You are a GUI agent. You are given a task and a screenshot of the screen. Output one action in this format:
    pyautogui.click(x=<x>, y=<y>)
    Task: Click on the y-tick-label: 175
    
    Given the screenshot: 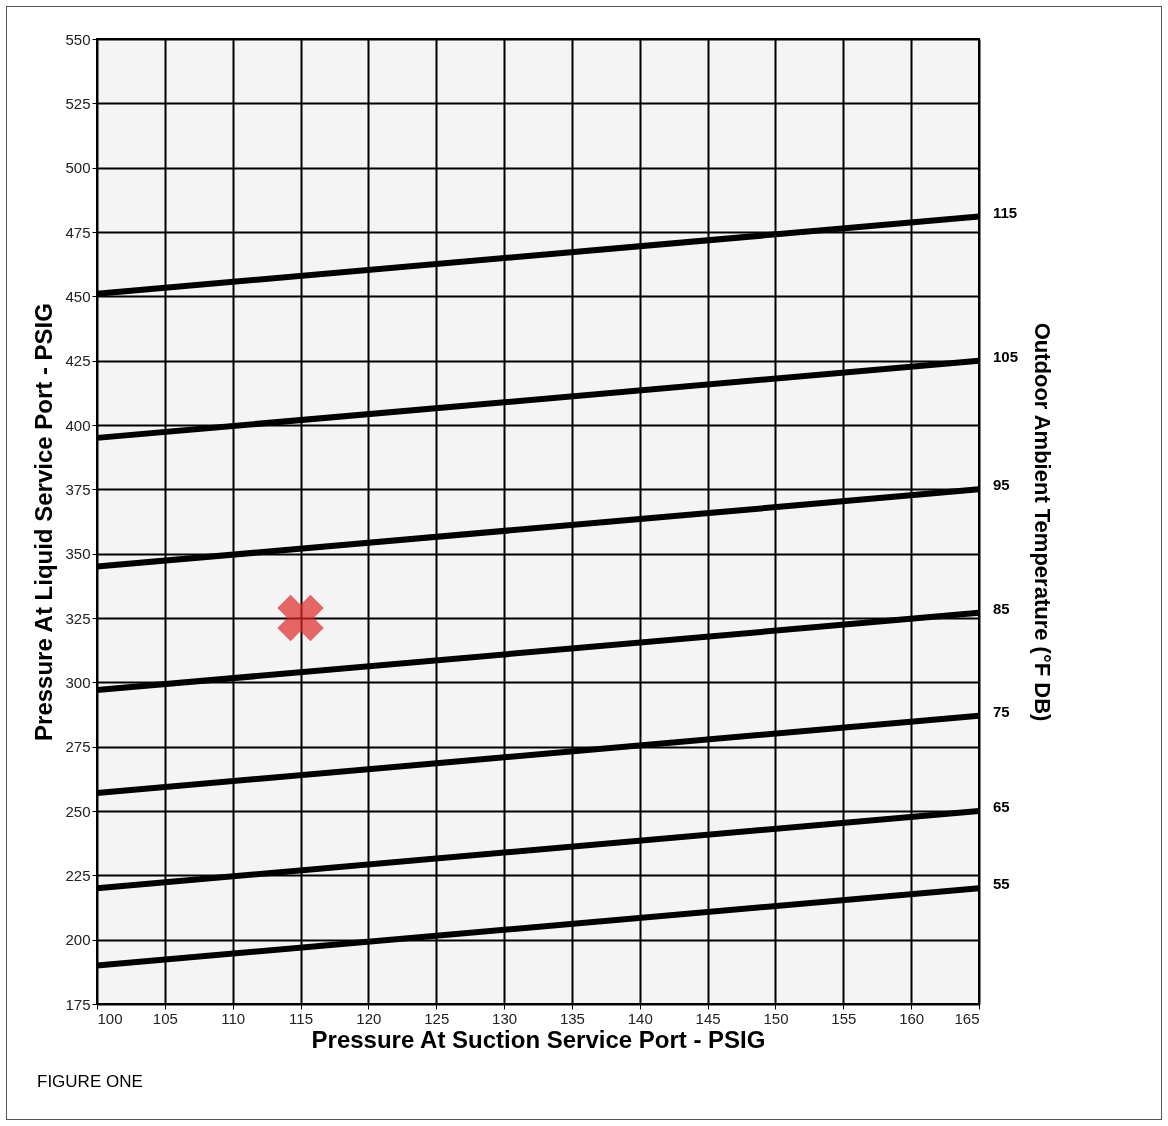 What is the action you would take?
    pyautogui.click(x=78, y=1004)
    